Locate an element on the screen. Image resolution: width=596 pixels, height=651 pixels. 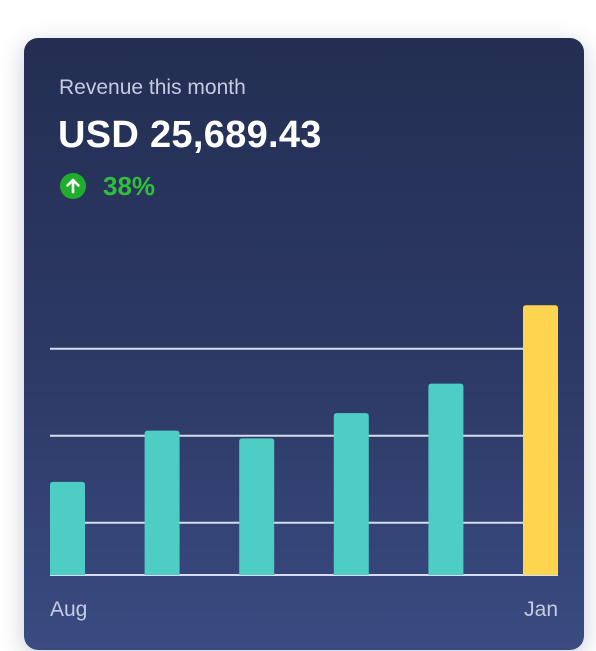
bar-oct is located at coordinates (257, 506).